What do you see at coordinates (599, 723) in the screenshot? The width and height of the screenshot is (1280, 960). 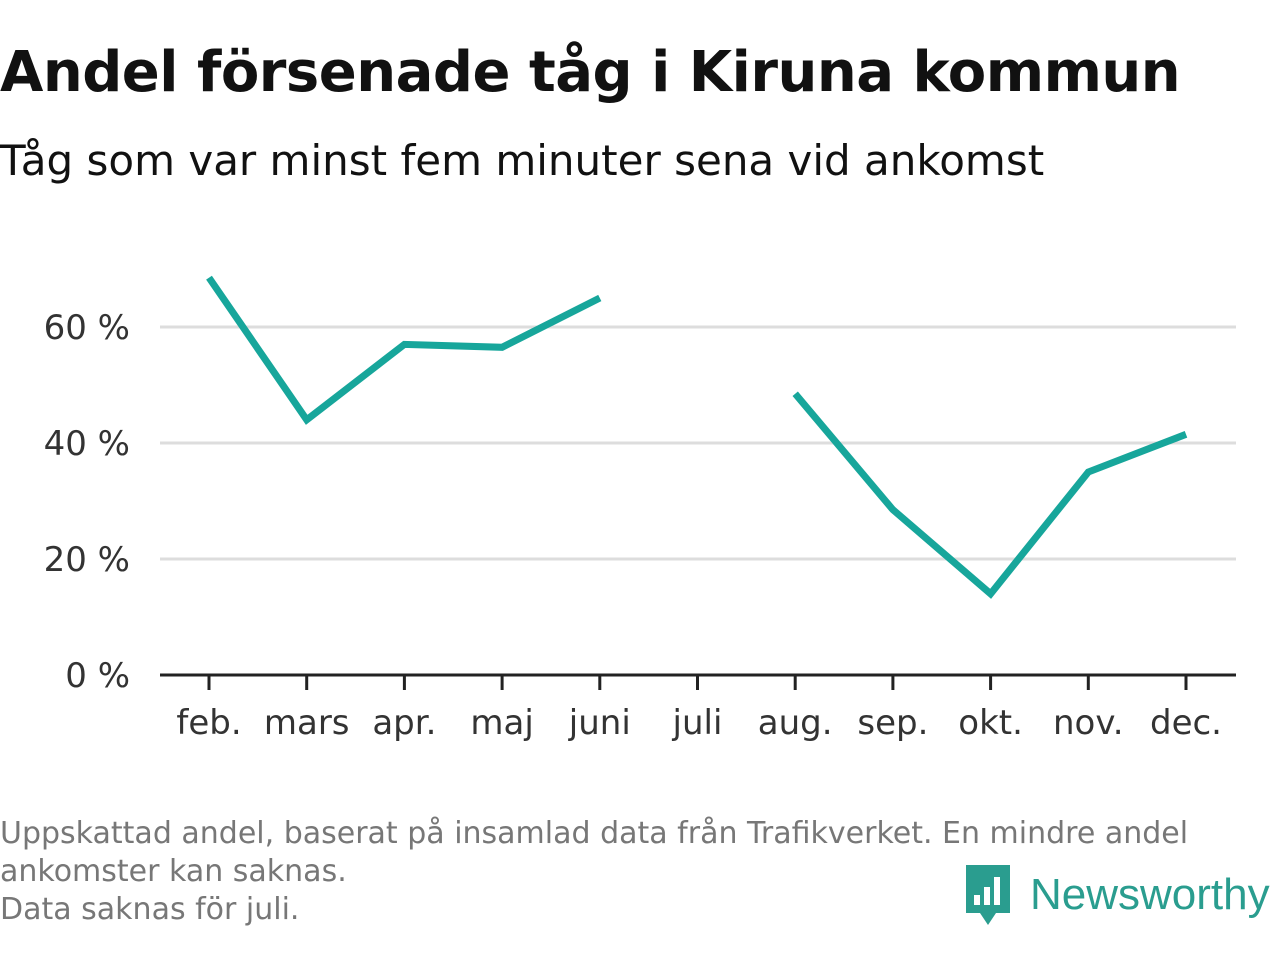 I see `x-tick-label: juni` at bounding box center [599, 723].